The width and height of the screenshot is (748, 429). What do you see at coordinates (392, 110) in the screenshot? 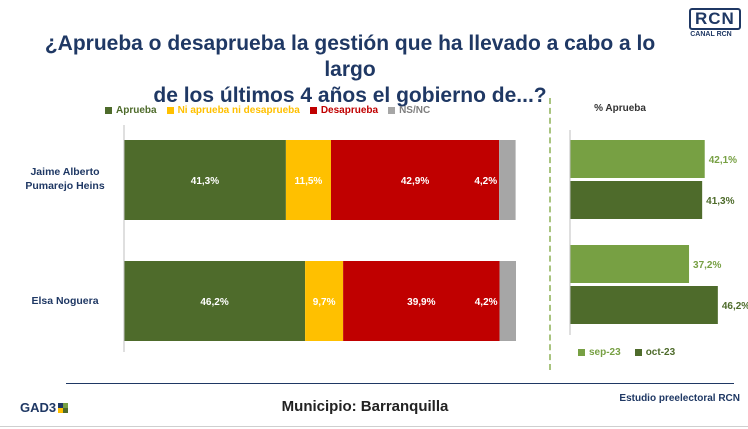
I see `legend-item-4-swatch` at bounding box center [392, 110].